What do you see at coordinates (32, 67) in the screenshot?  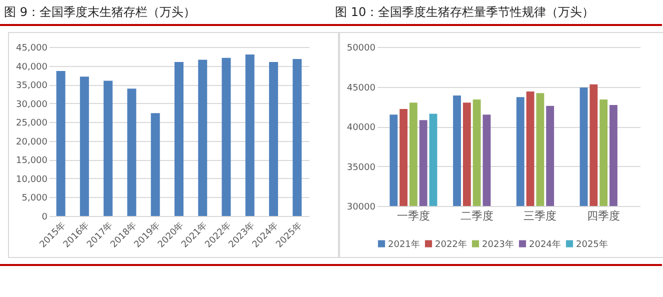 I see `y-tick-label: 40,000` at bounding box center [32, 67].